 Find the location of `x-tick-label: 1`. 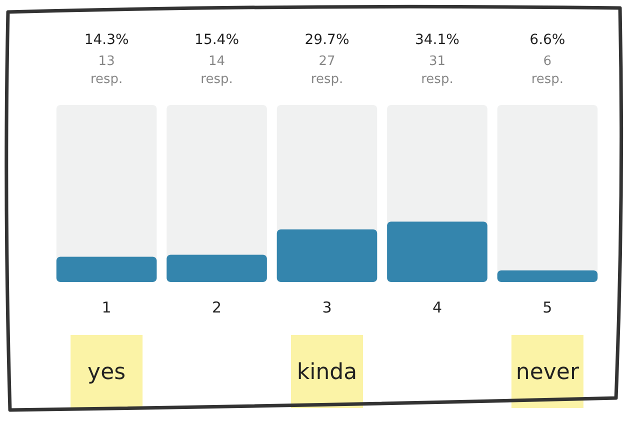

x-tick-label: 1 is located at coordinates (107, 307).